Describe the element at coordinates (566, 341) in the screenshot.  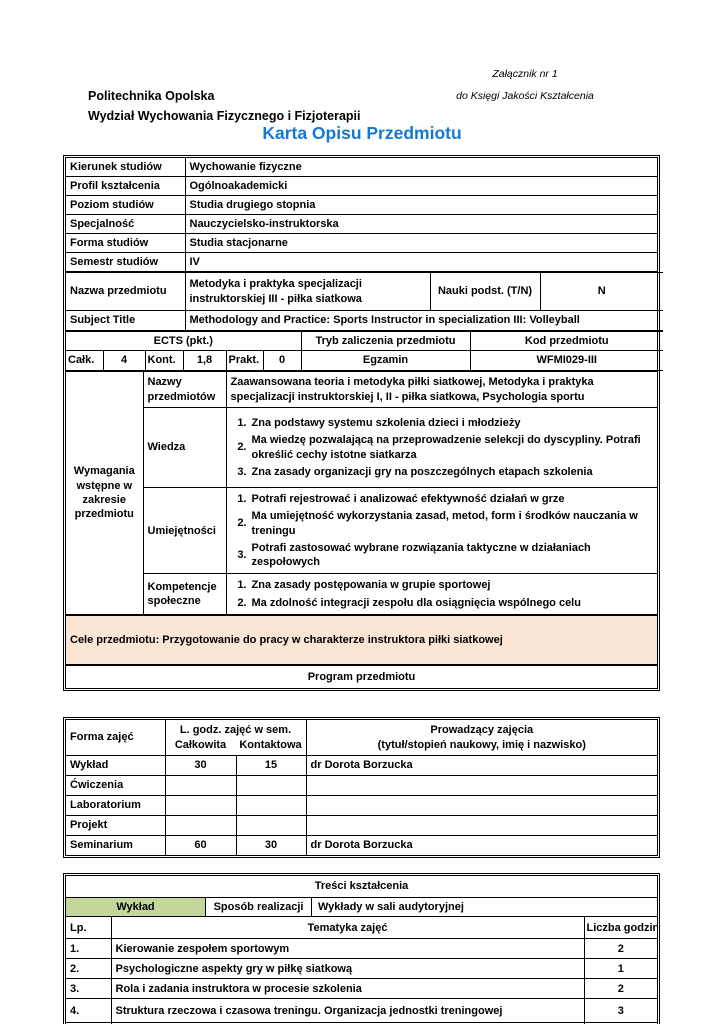
I see `course-code-header: Kod przedmiotu` at that location.